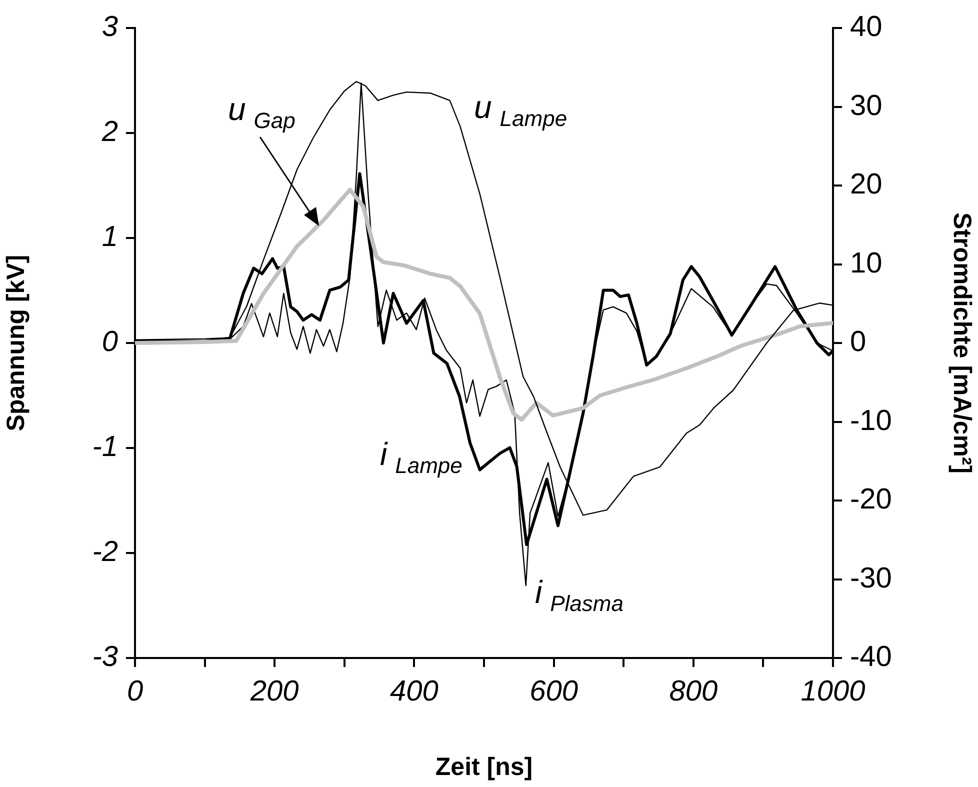  Describe the element at coordinates (858, 342) in the screenshot. I see `y2-tick-label: 0` at that location.